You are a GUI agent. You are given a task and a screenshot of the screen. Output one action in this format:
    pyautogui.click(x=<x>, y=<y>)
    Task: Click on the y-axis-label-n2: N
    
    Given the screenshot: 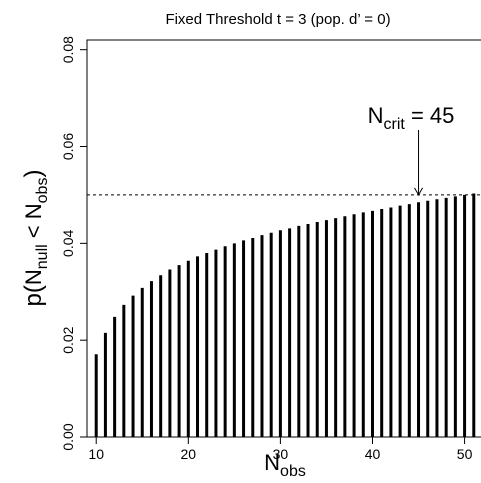 What is the action you would take?
    pyautogui.click(x=33, y=211)
    